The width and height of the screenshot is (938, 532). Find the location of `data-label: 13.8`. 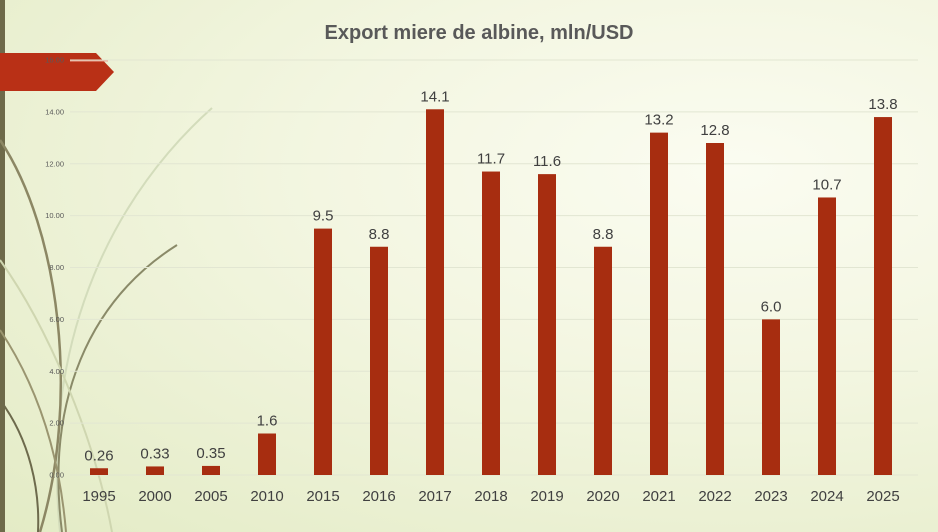

data-label: 13.8 is located at coordinates (882, 104).